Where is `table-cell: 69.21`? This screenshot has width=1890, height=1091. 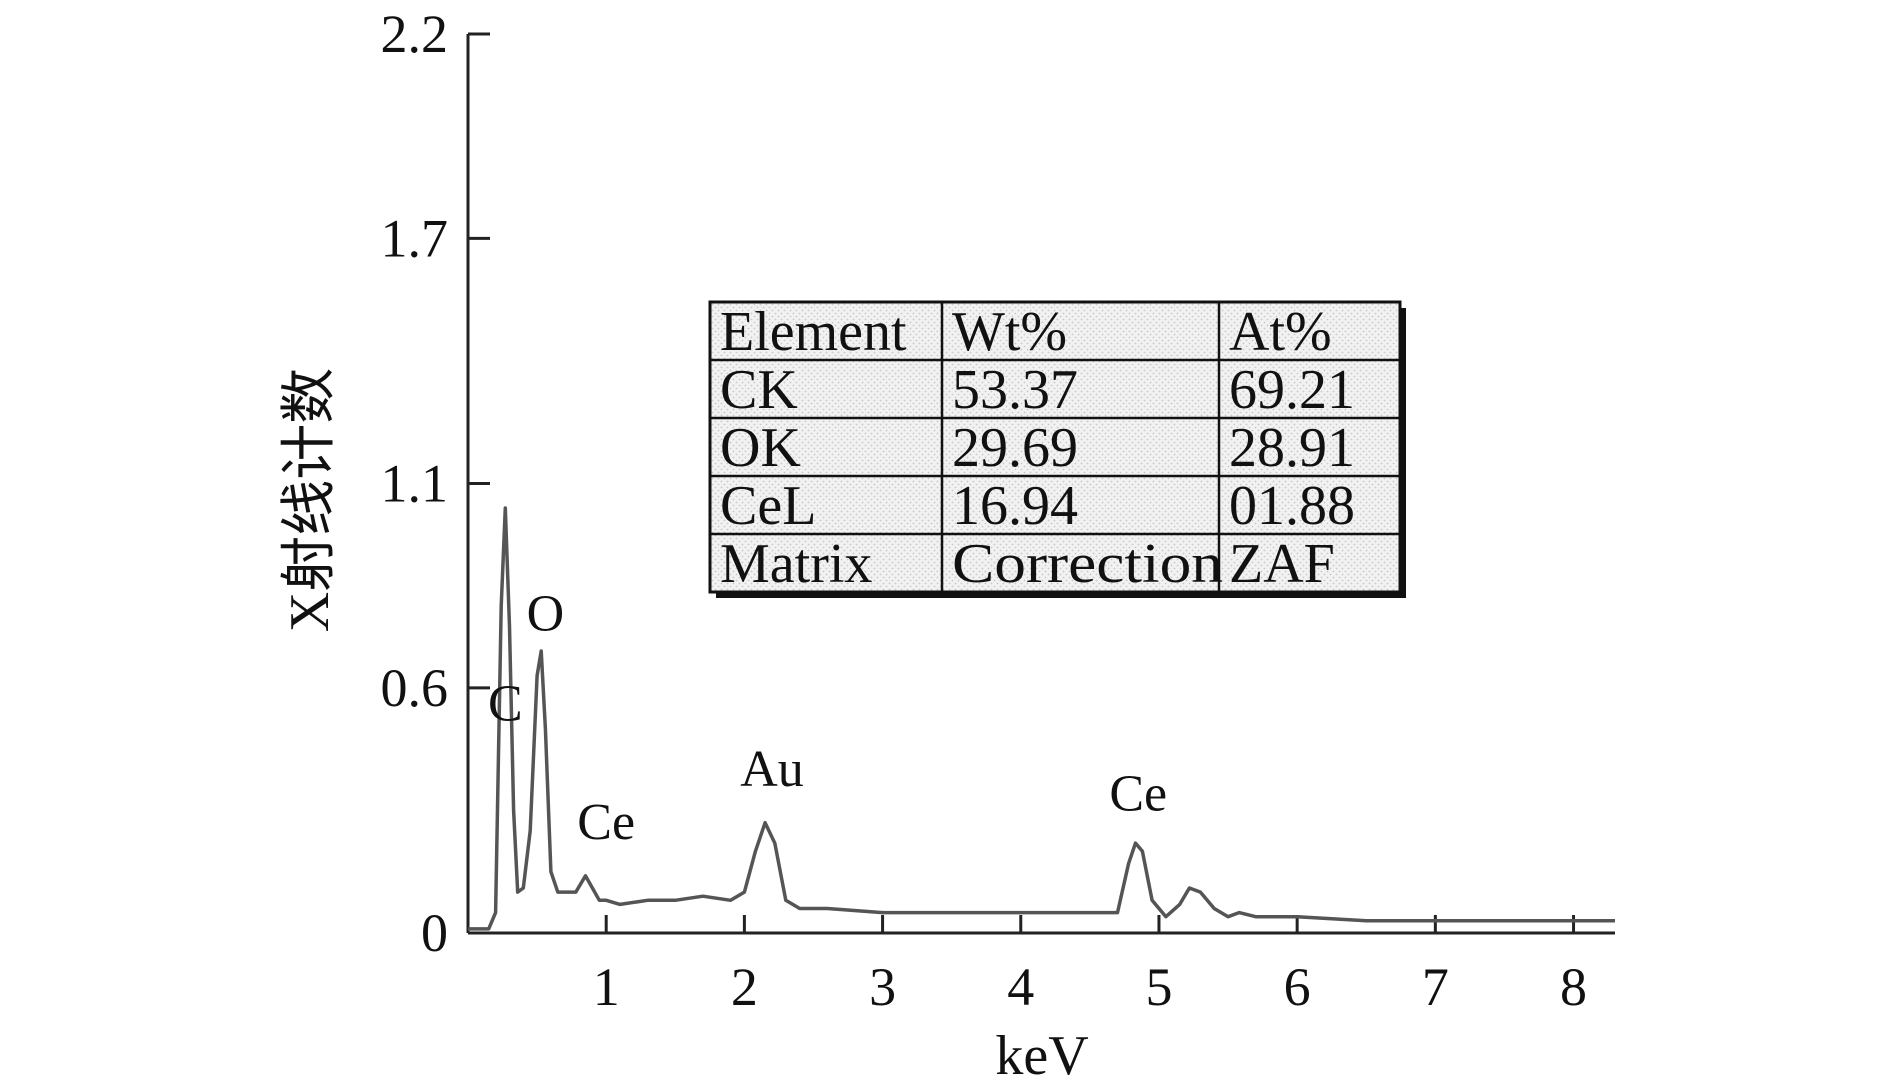 table-cell: 69.21 is located at coordinates (1292, 390).